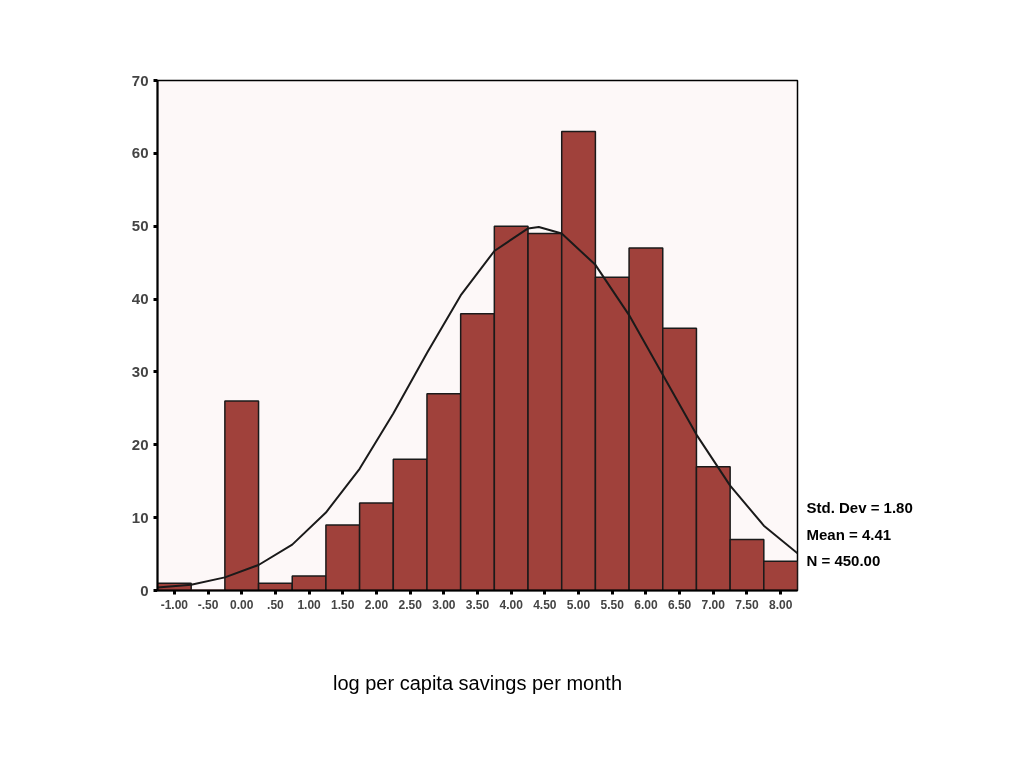  Describe the element at coordinates (612, 604) in the screenshot. I see `x-tick-label: 5.50` at that location.